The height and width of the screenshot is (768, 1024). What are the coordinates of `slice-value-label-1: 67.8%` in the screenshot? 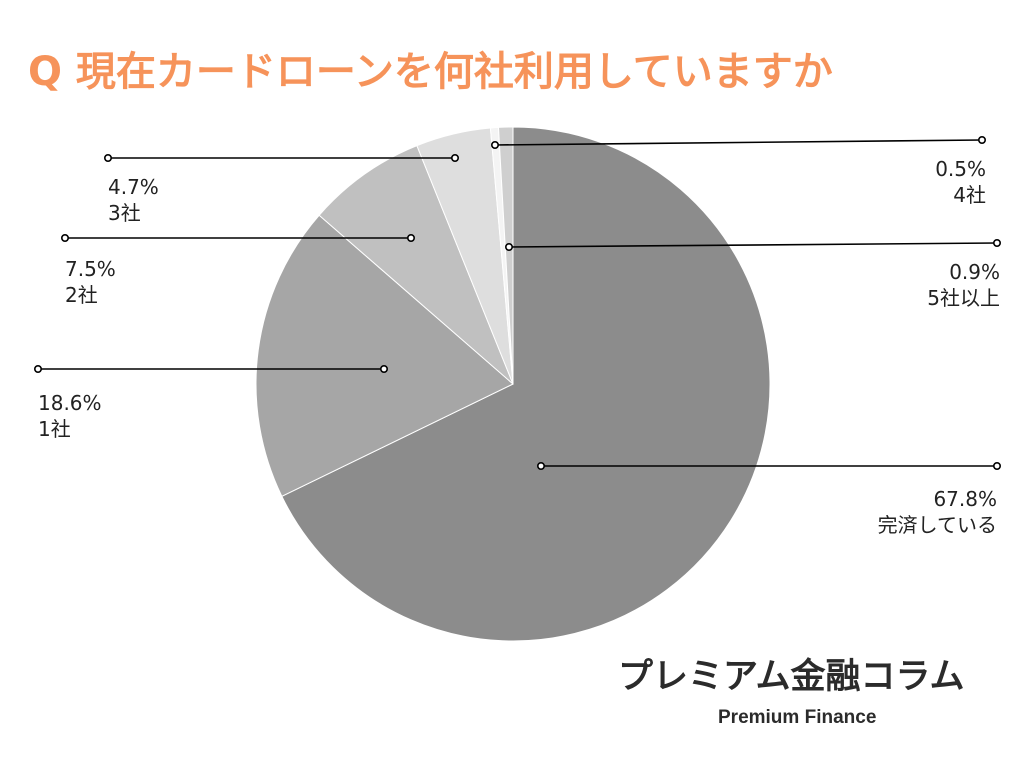 It's located at (965, 499).